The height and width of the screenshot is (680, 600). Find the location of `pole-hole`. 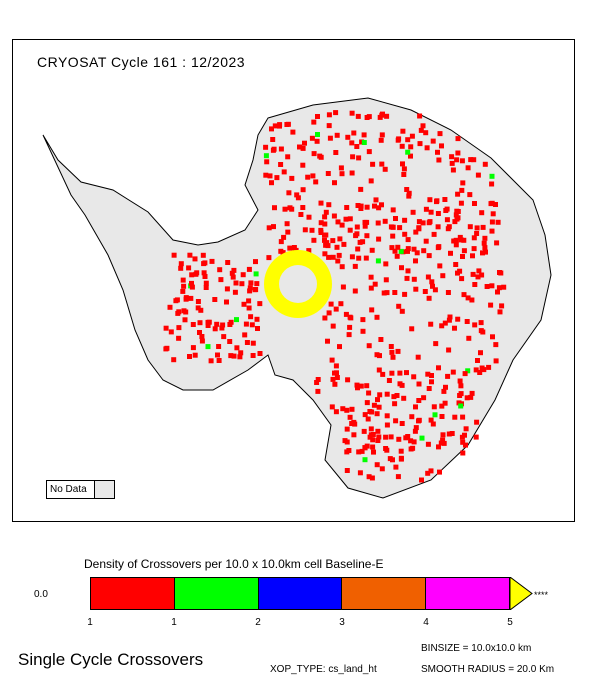

pole-hole is located at coordinates (298, 284).